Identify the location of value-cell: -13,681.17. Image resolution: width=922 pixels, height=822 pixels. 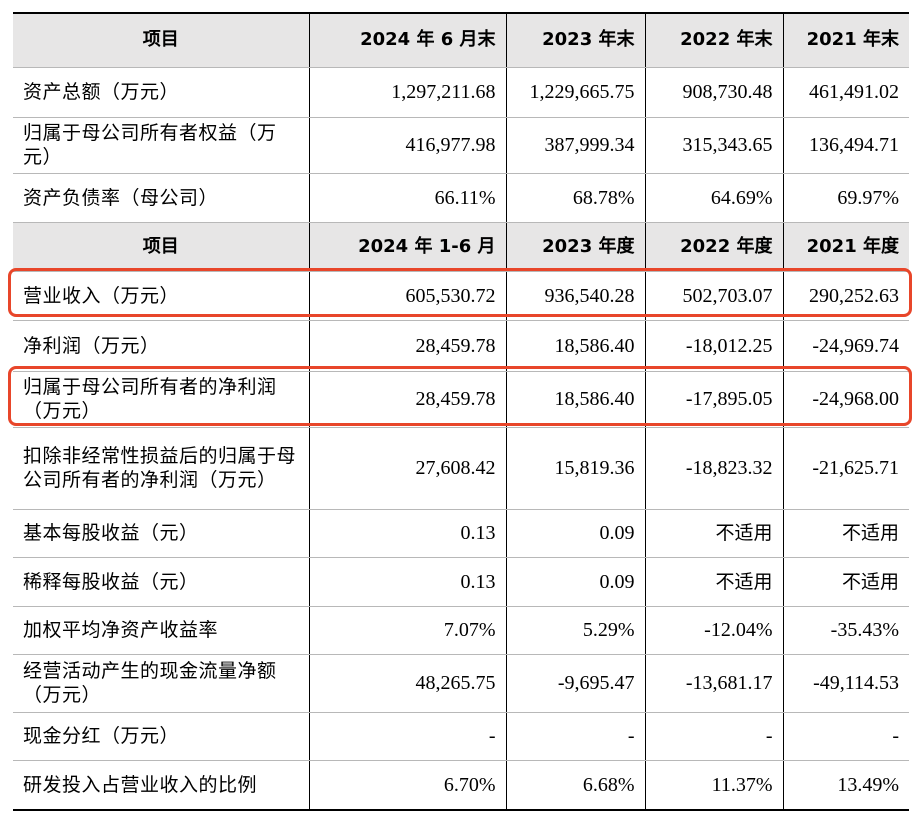
(714, 683).